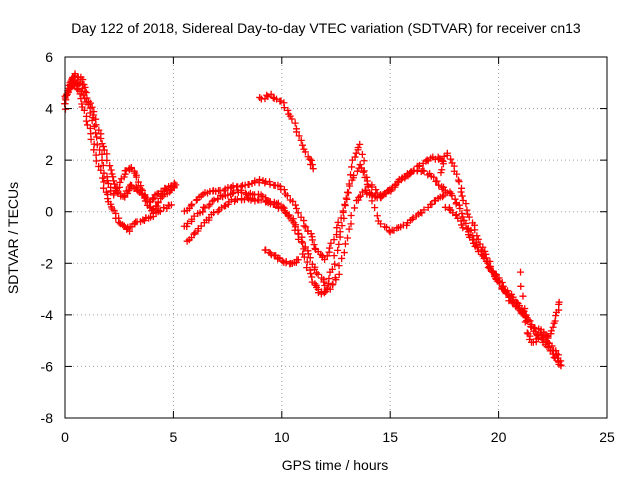  I want to click on y-tick-label: -8, so click(47, 418).